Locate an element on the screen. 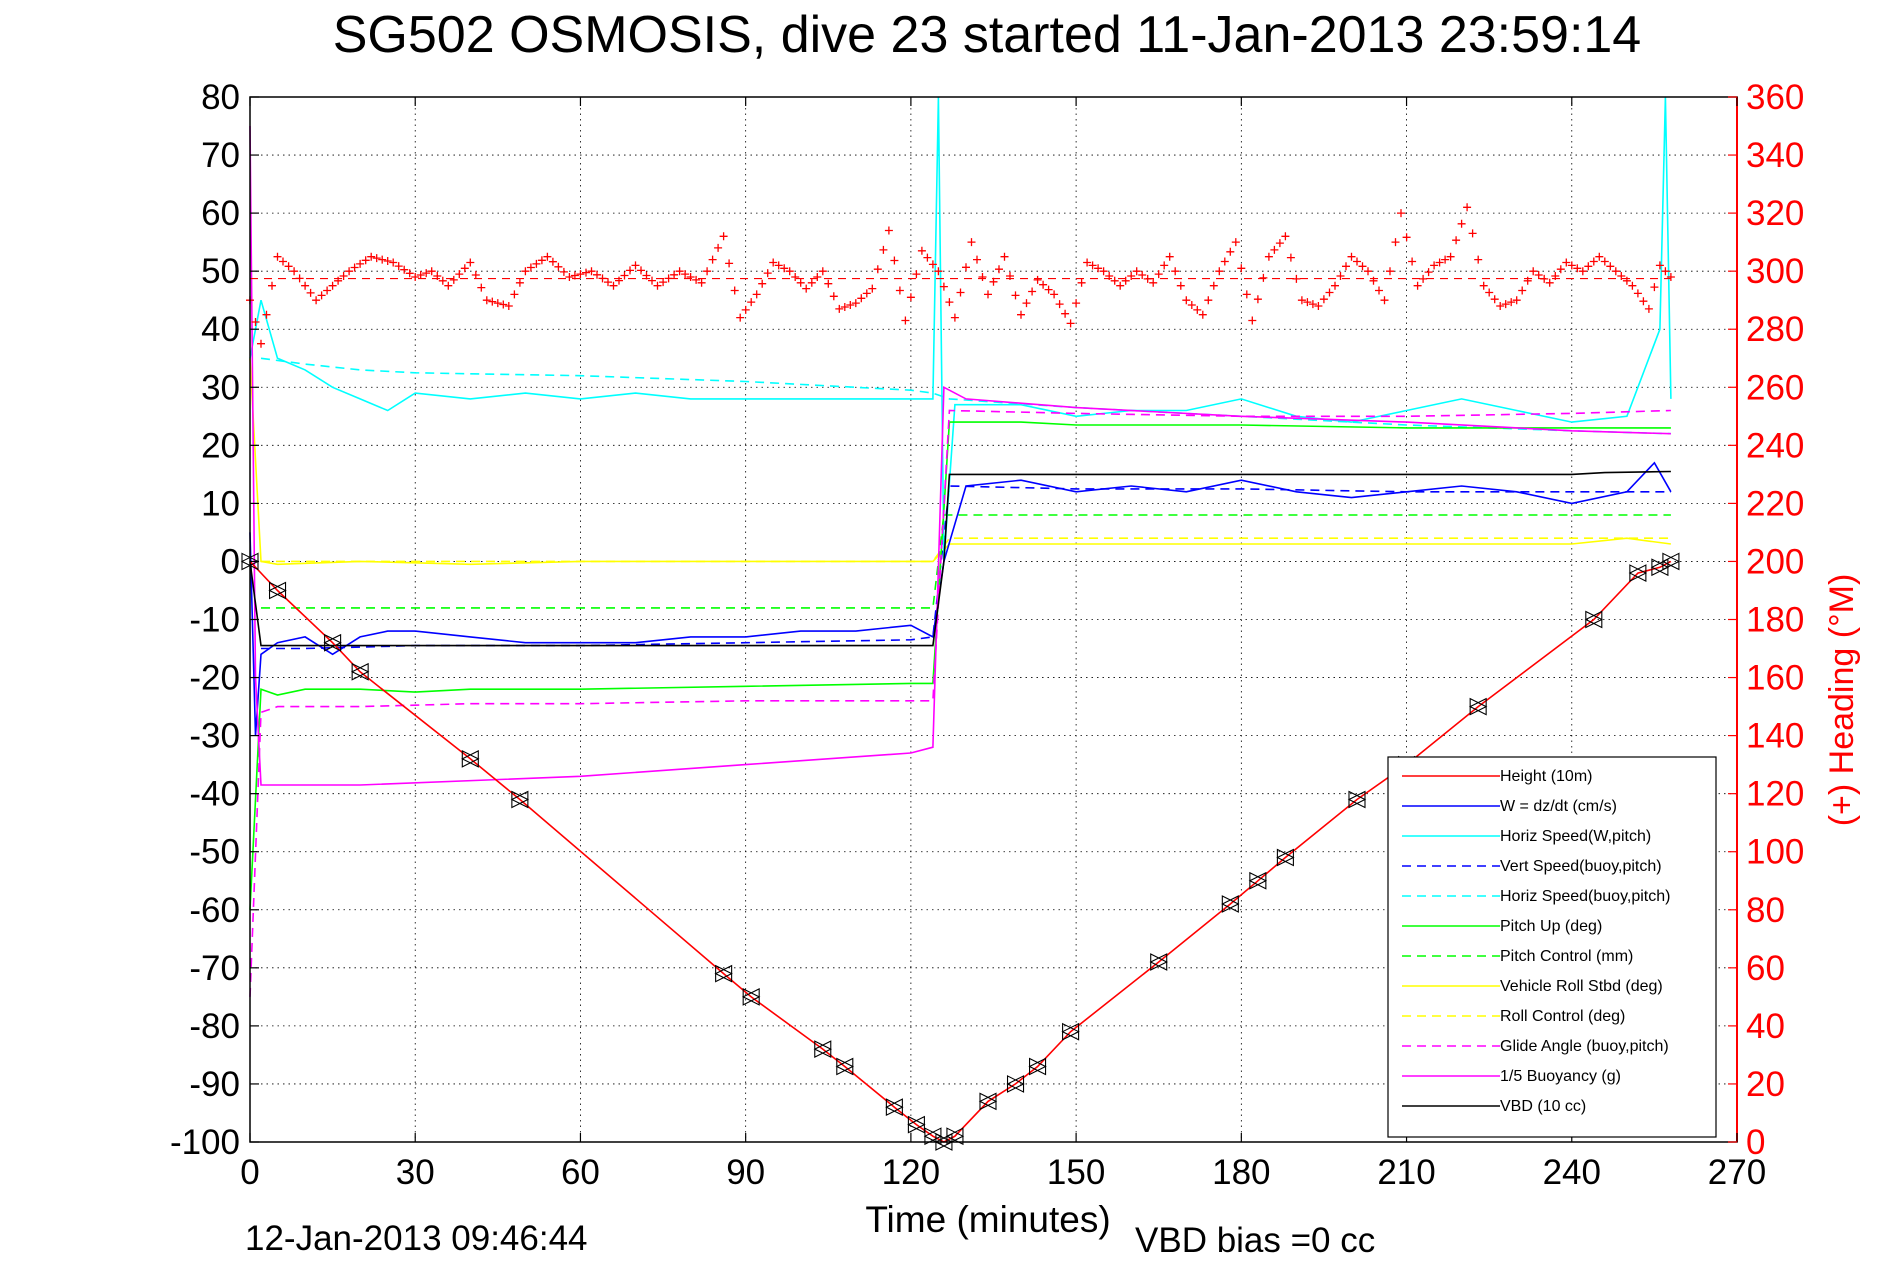 This screenshot has width=1891, height=1262. x-axis-label: Time (minutes) is located at coordinates (987, 1219).